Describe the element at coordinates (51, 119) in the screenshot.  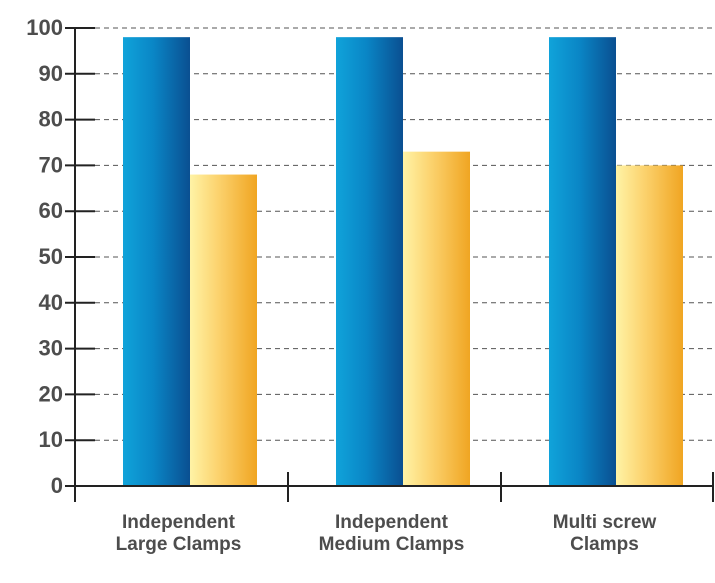
I see `y-tick-label: 80` at that location.